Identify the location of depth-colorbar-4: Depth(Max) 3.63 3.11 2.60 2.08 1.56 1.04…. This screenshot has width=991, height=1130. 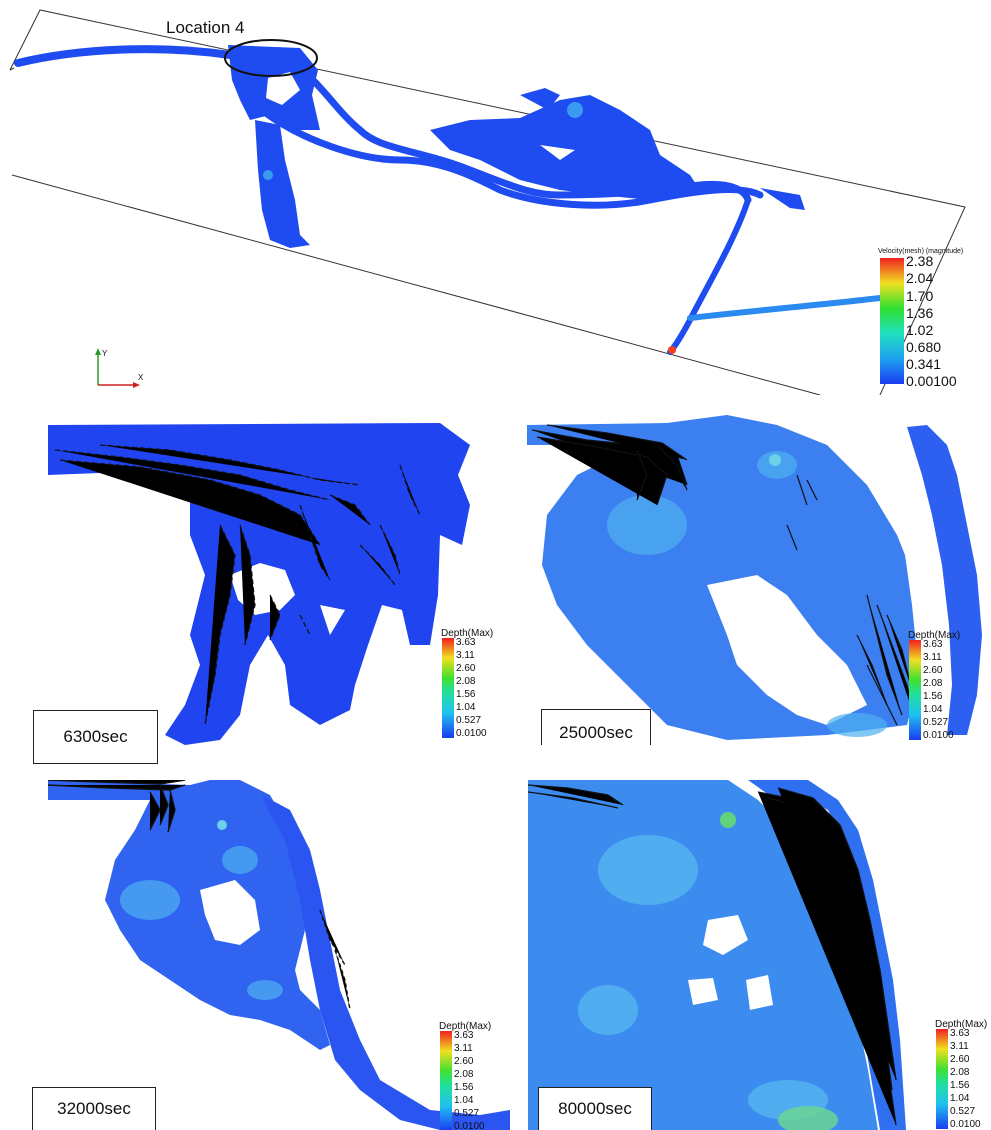
(961, 1074).